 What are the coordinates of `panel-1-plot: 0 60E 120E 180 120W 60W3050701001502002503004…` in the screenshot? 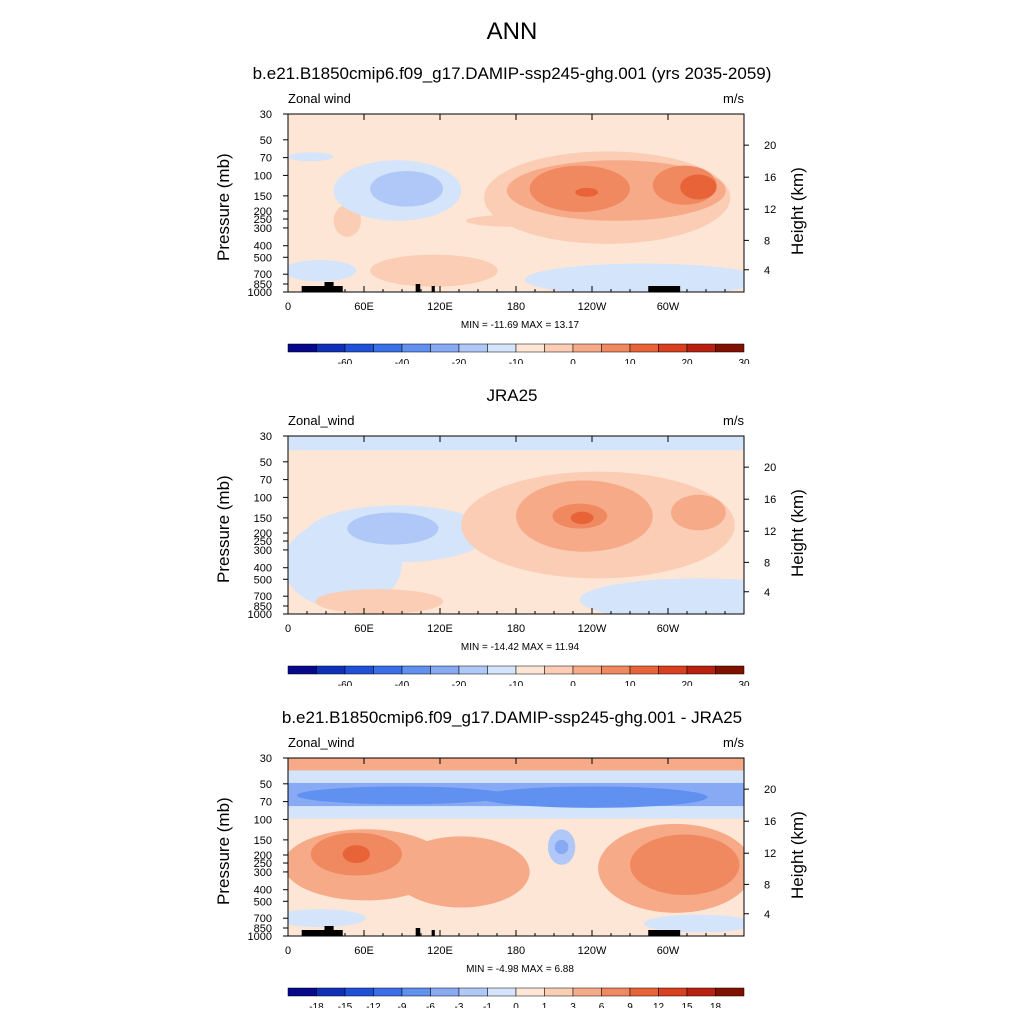 It's located at (512, 236).